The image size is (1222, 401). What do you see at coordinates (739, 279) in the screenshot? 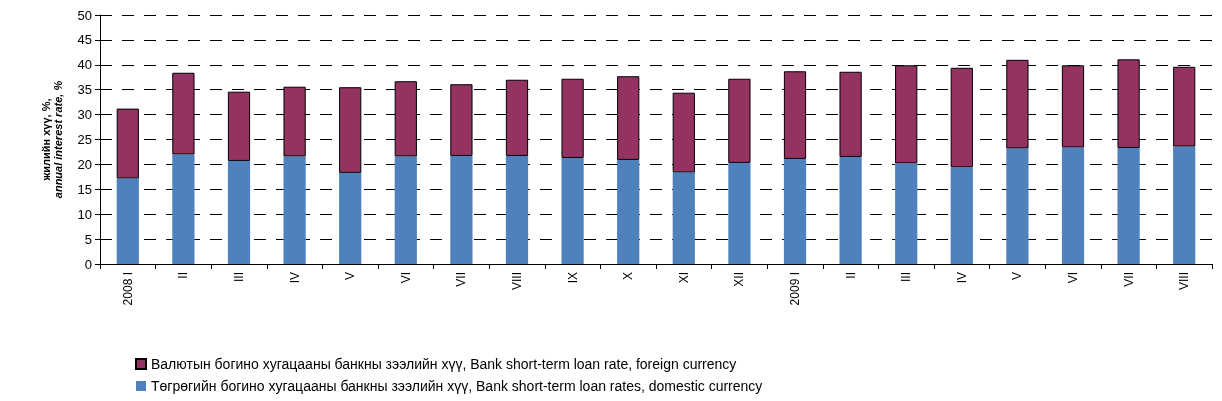
I see `x-tick-label: XII` at bounding box center [739, 279].